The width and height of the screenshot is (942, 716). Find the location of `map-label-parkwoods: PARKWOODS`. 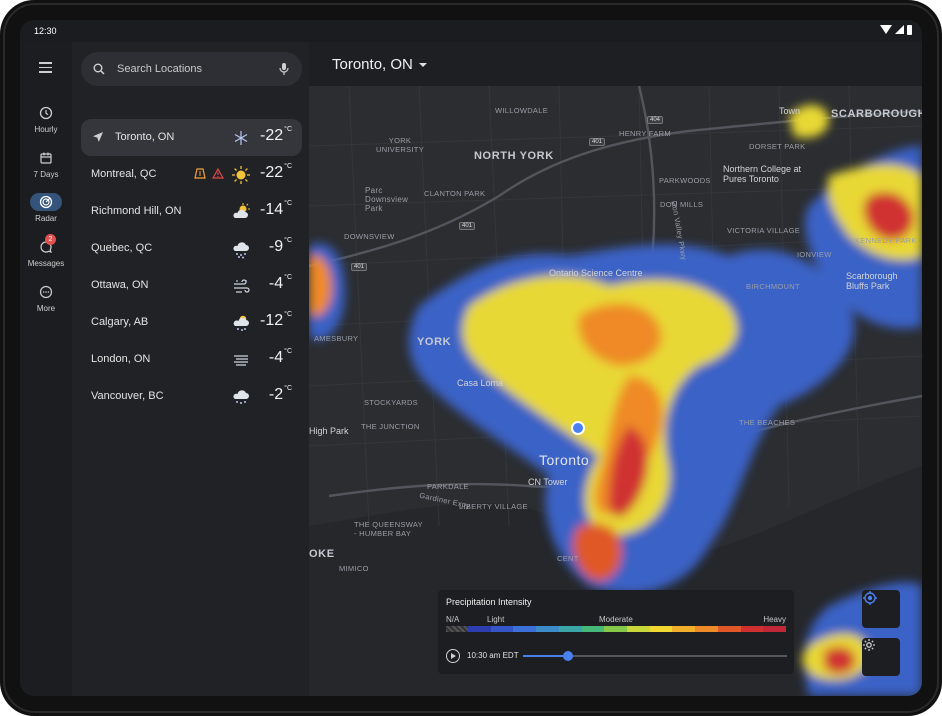

map-label-parkwoods: PARKWOODS is located at coordinates (685, 180).